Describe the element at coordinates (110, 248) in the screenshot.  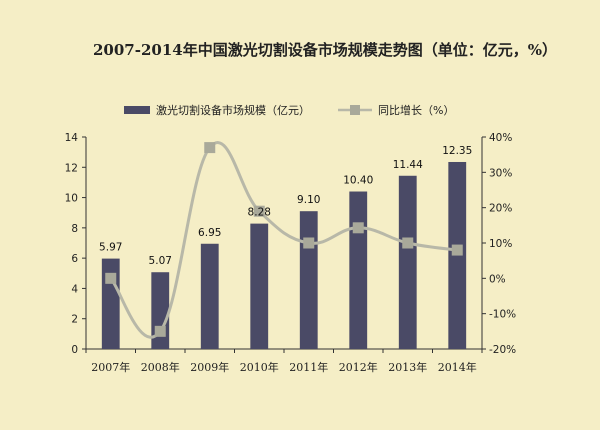
I see `bar-value-label: 5.97` at that location.